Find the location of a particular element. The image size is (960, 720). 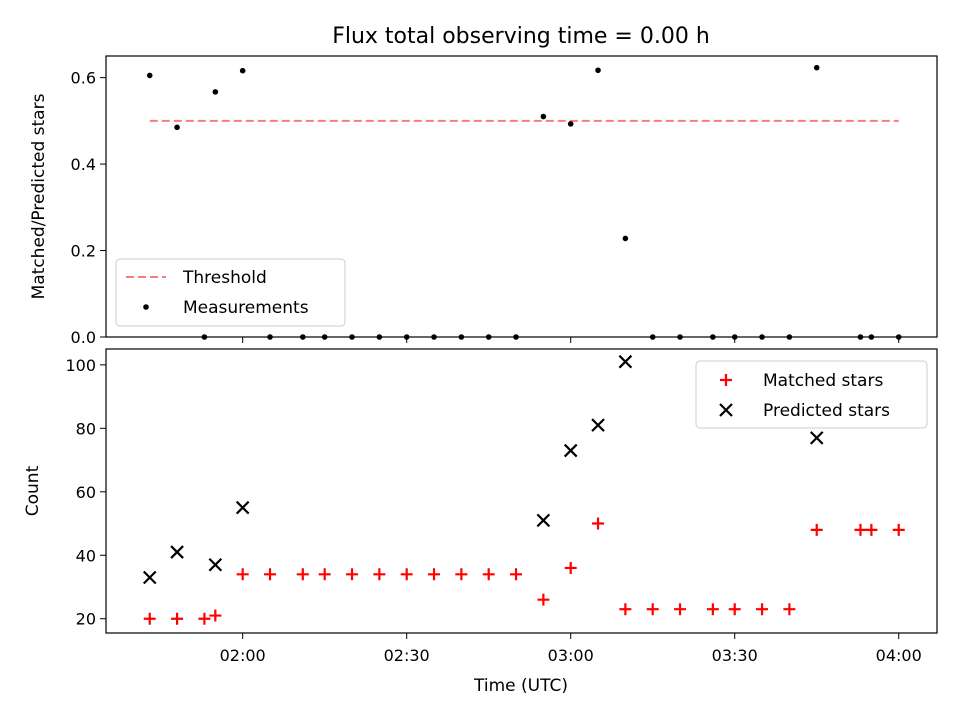

x-tick-label: 02:00 is located at coordinates (243, 655).